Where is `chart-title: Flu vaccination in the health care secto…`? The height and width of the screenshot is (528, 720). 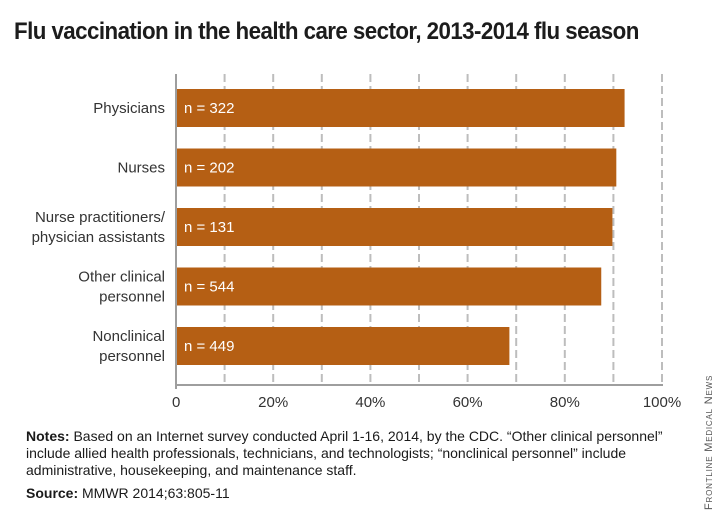 chart-title: Flu vaccination in the health care secto… is located at coordinates (326, 31).